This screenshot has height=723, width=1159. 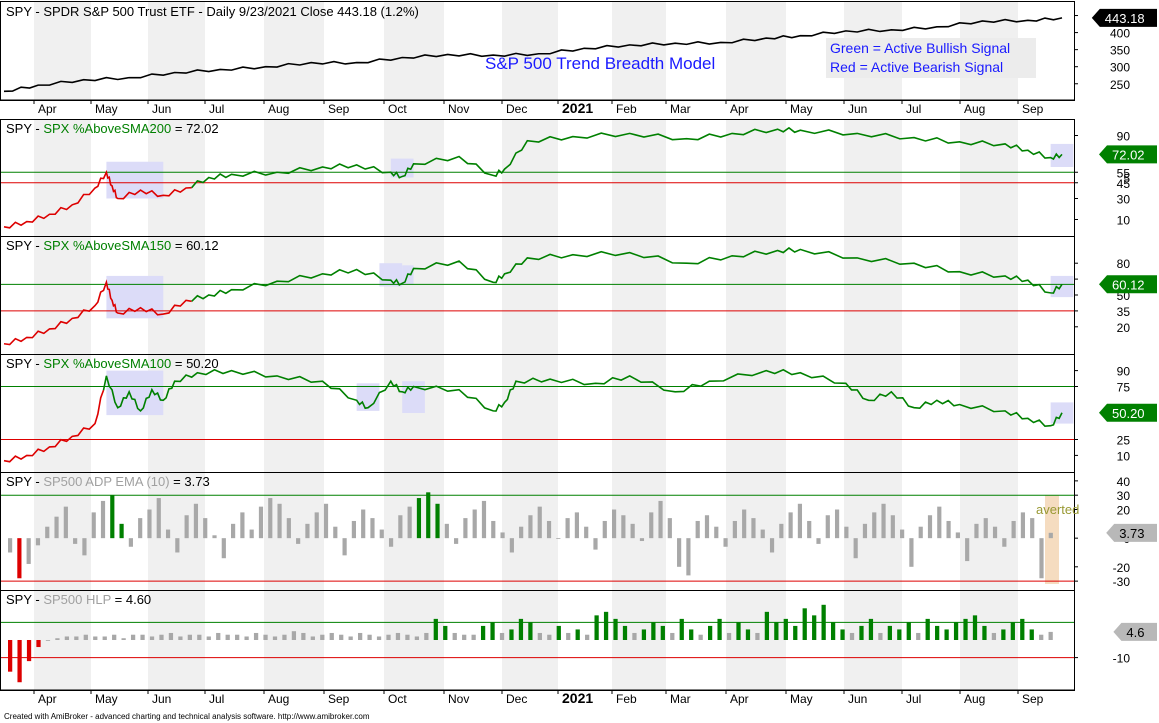 What do you see at coordinates (458, 109) in the screenshot?
I see `month-label: Nov` at bounding box center [458, 109].